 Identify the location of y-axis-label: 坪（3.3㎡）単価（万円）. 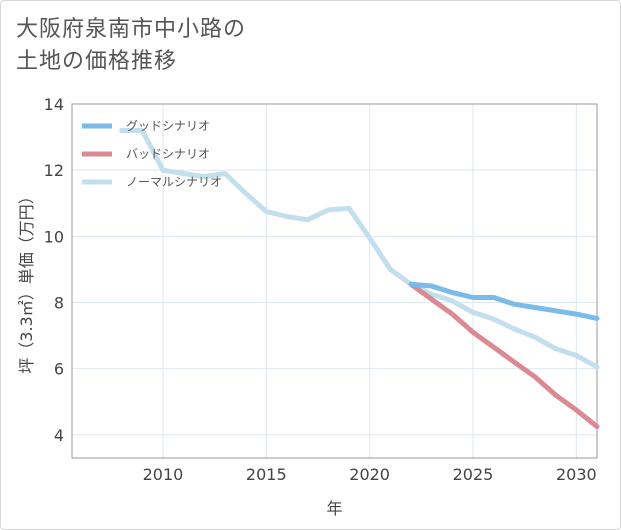
(26, 280).